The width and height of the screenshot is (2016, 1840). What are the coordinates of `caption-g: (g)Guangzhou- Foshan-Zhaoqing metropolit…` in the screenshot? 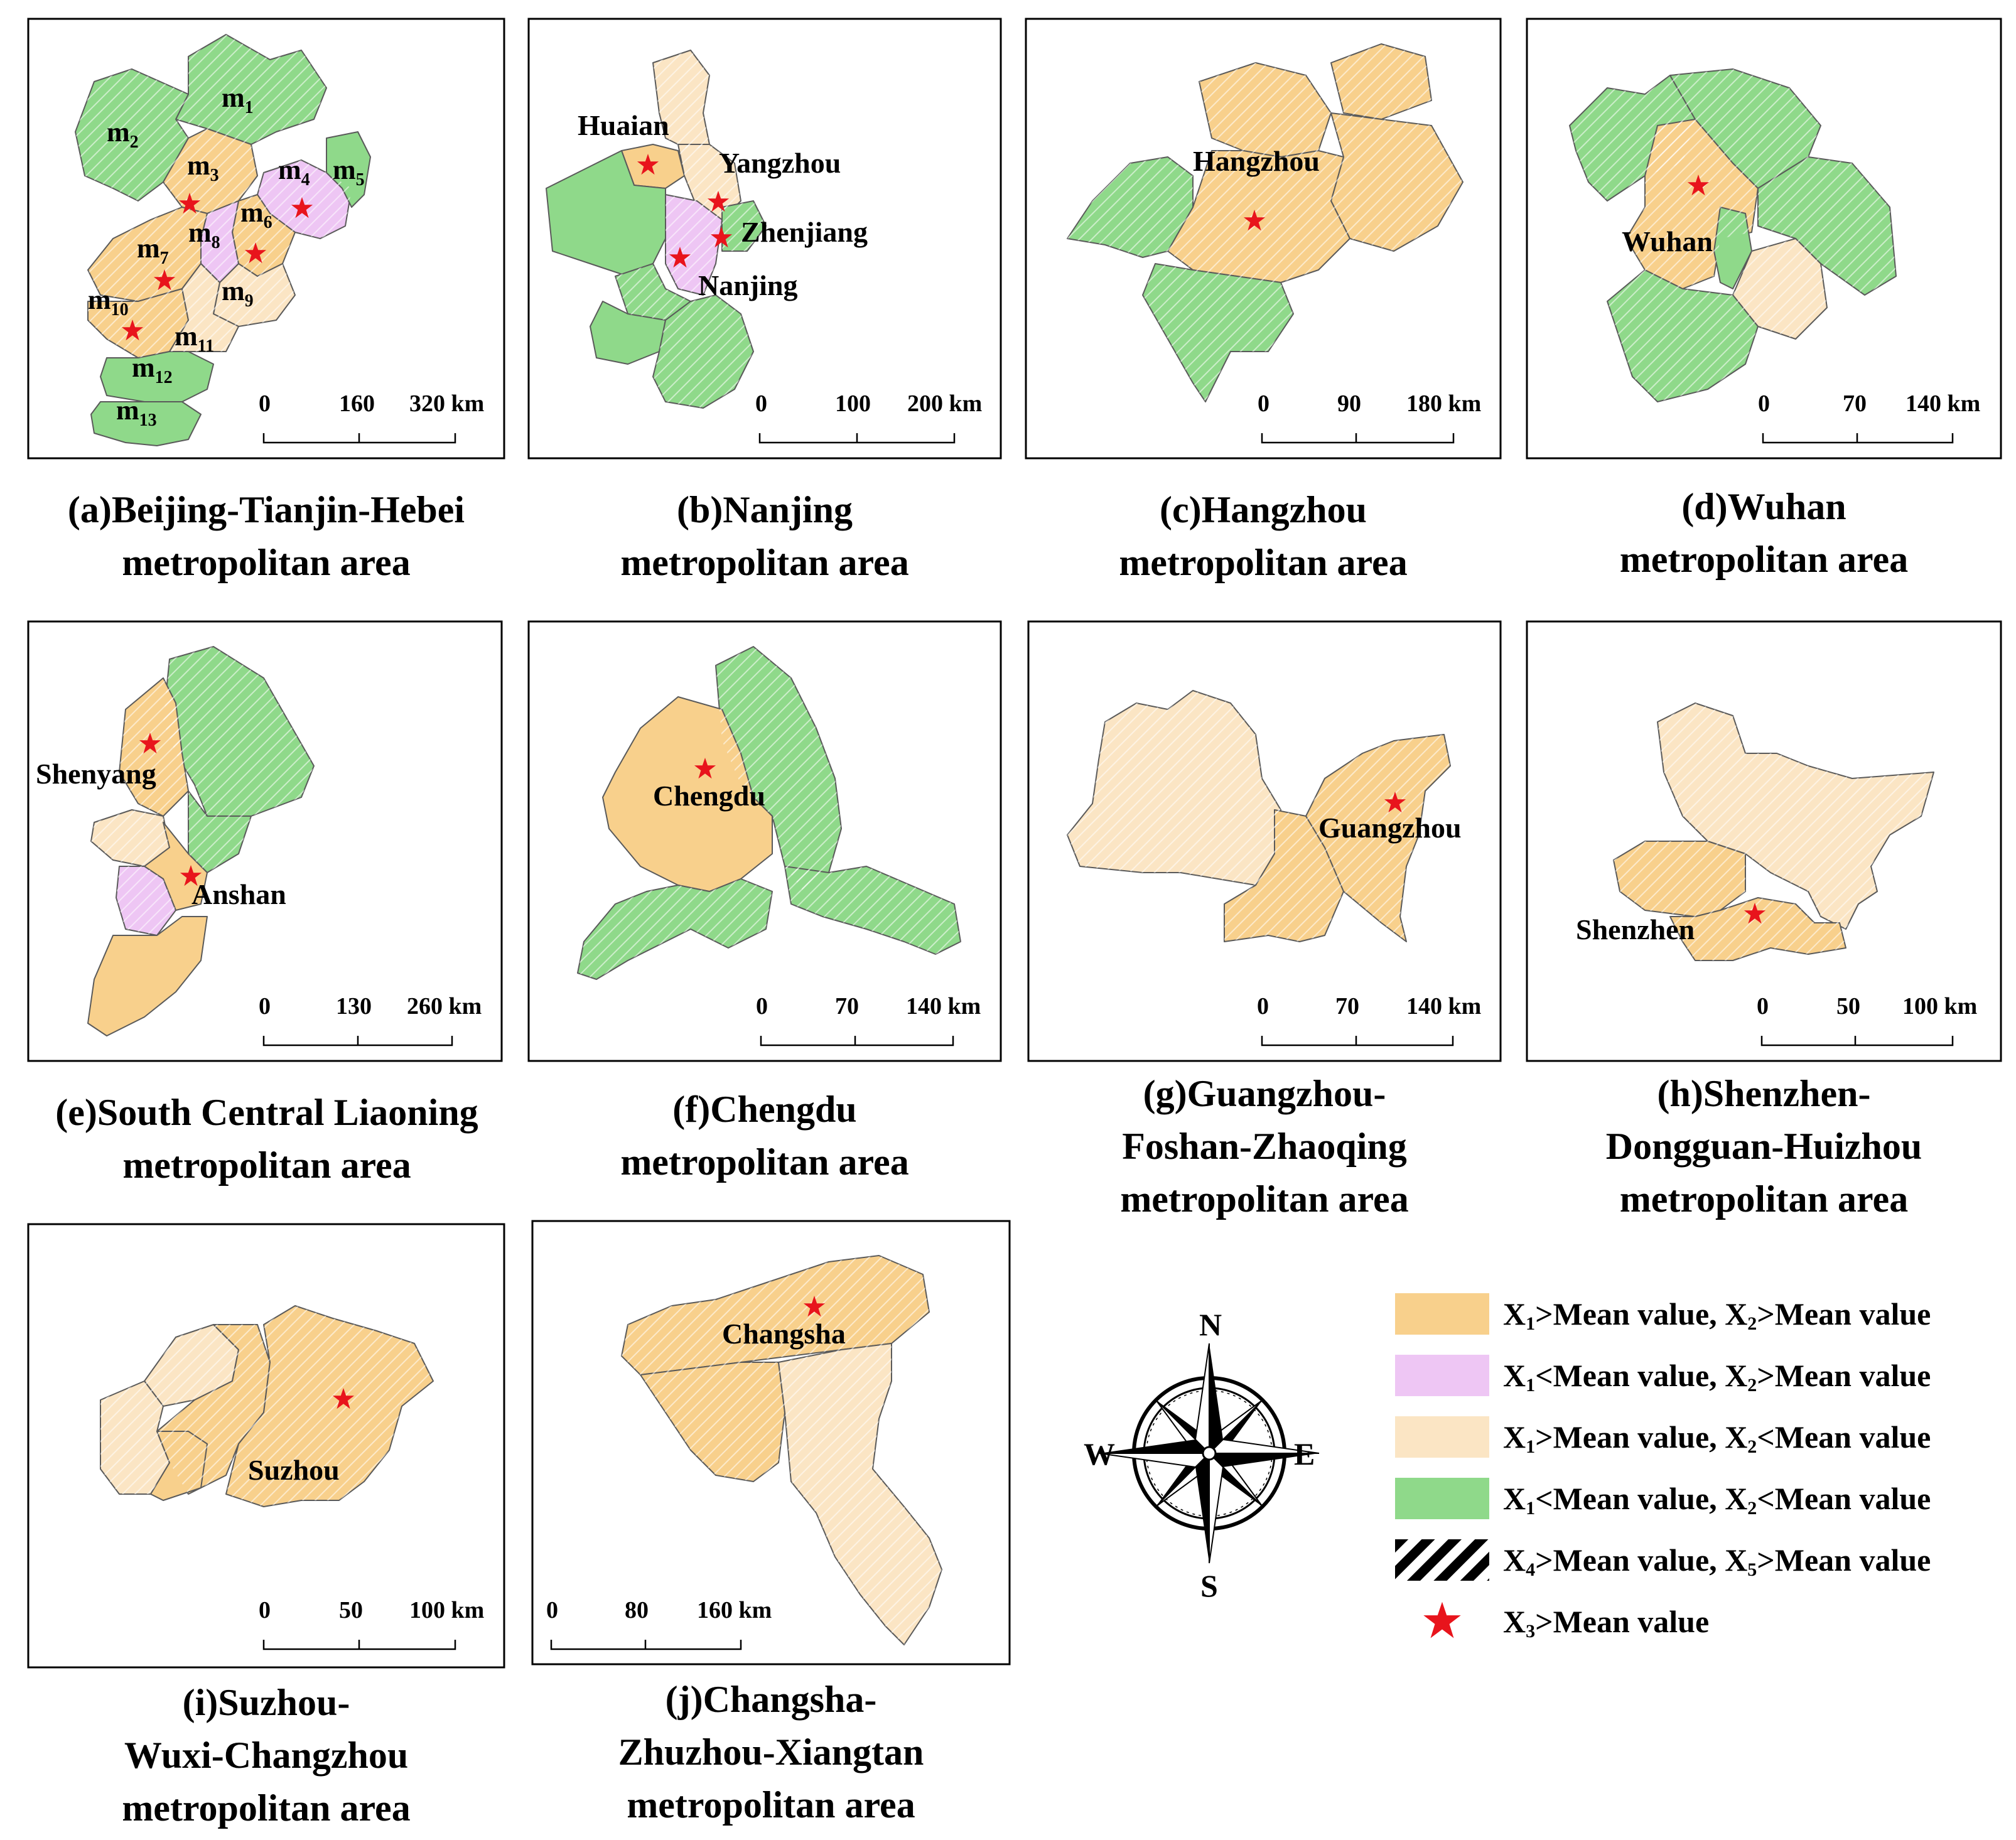 It's located at (1264, 1146).